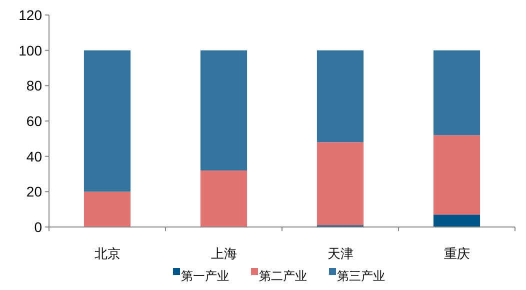 This screenshot has width=526, height=290. What do you see at coordinates (205, 276) in the screenshot?
I see `legend-label: 第一产业` at bounding box center [205, 276].